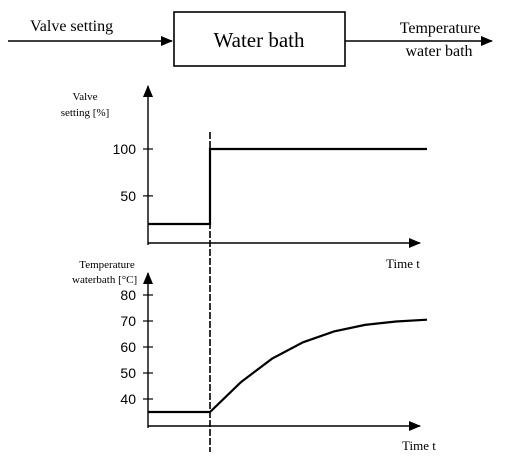 The image size is (510, 464). I want to click on temp-tick-label-40: 40, so click(128, 399).